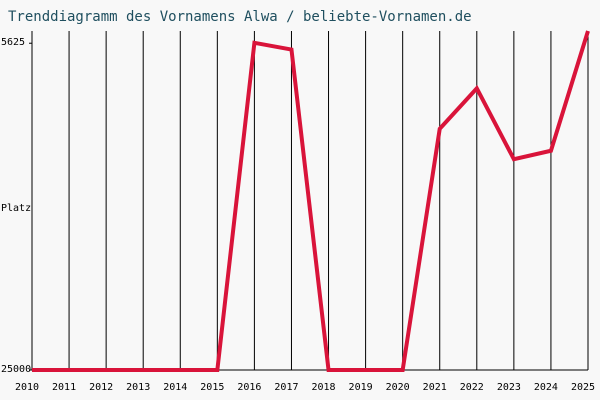  I want to click on y-tick-label: 5625, so click(13, 42).